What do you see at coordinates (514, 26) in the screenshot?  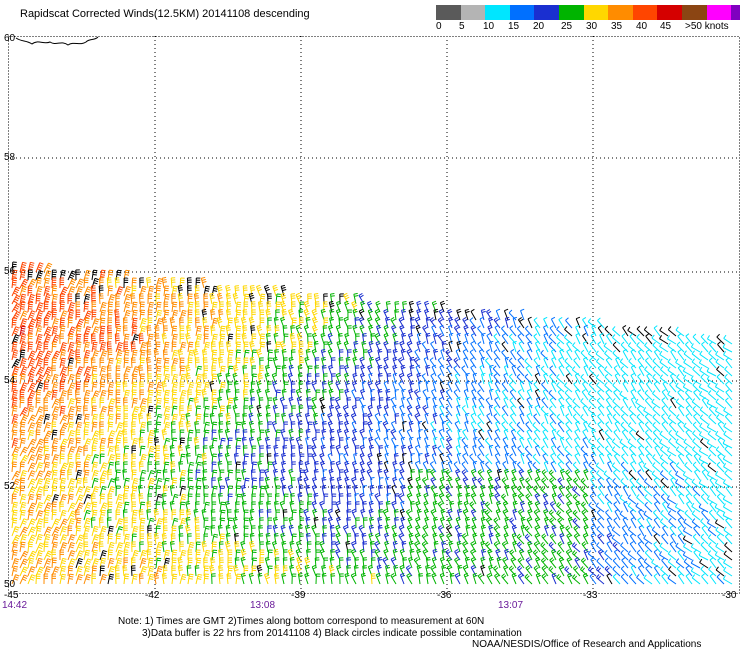 I see `legend-label: 15` at bounding box center [514, 26].